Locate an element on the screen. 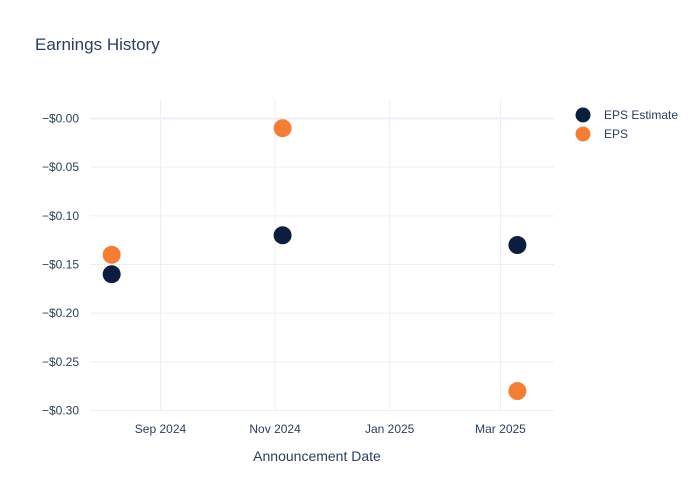 The height and width of the screenshot is (500, 700). y-tick-label: −$0.05 is located at coordinates (60, 167).